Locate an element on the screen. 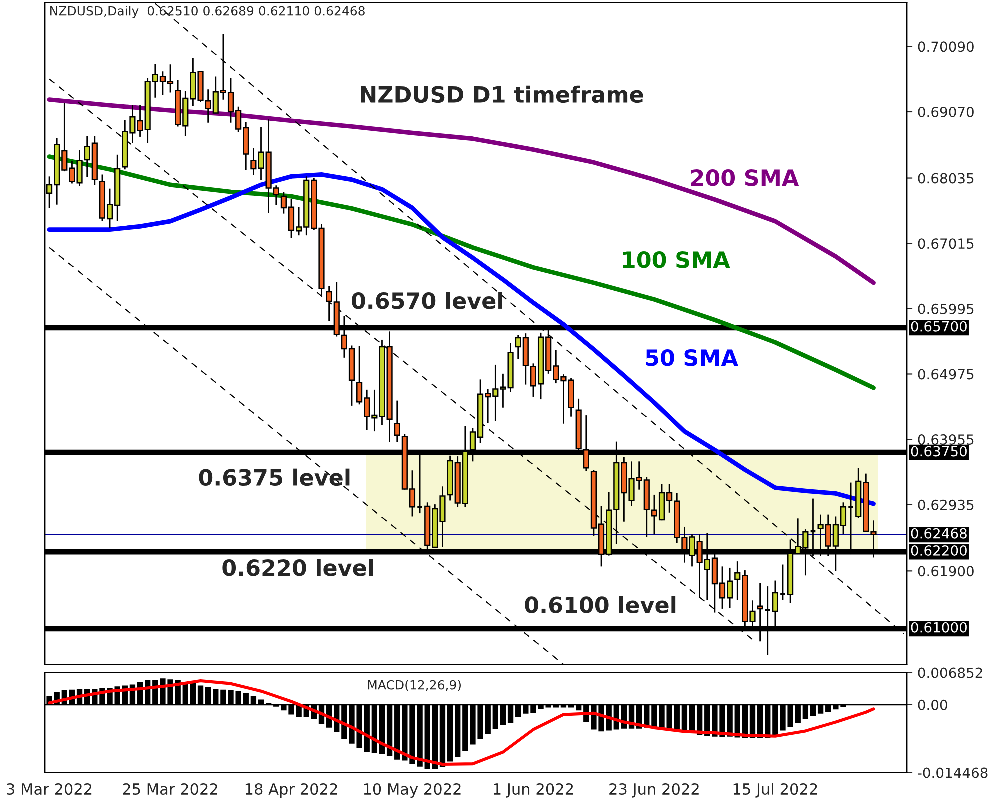 The image size is (1000, 800). x-tick-label: 3 Mar 2022 is located at coordinates (49, 789).